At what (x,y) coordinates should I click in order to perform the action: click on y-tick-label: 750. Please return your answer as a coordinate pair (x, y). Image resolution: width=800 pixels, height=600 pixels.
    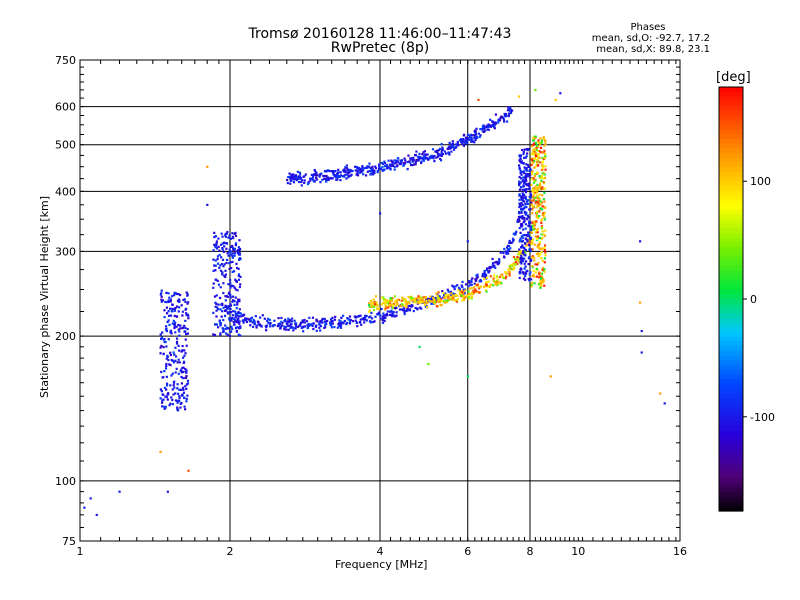
    Looking at the image, I should click on (65, 60).